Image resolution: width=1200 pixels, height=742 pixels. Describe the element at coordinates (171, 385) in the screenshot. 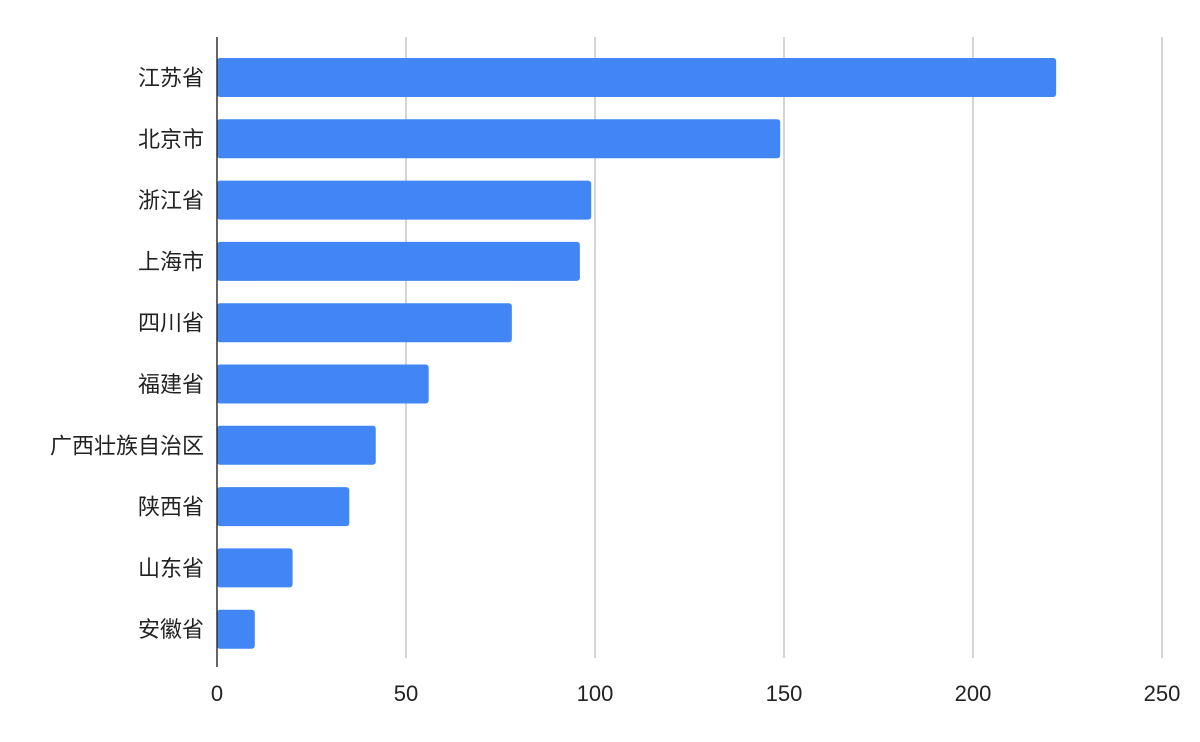

I see `category-label: 福建省` at that location.